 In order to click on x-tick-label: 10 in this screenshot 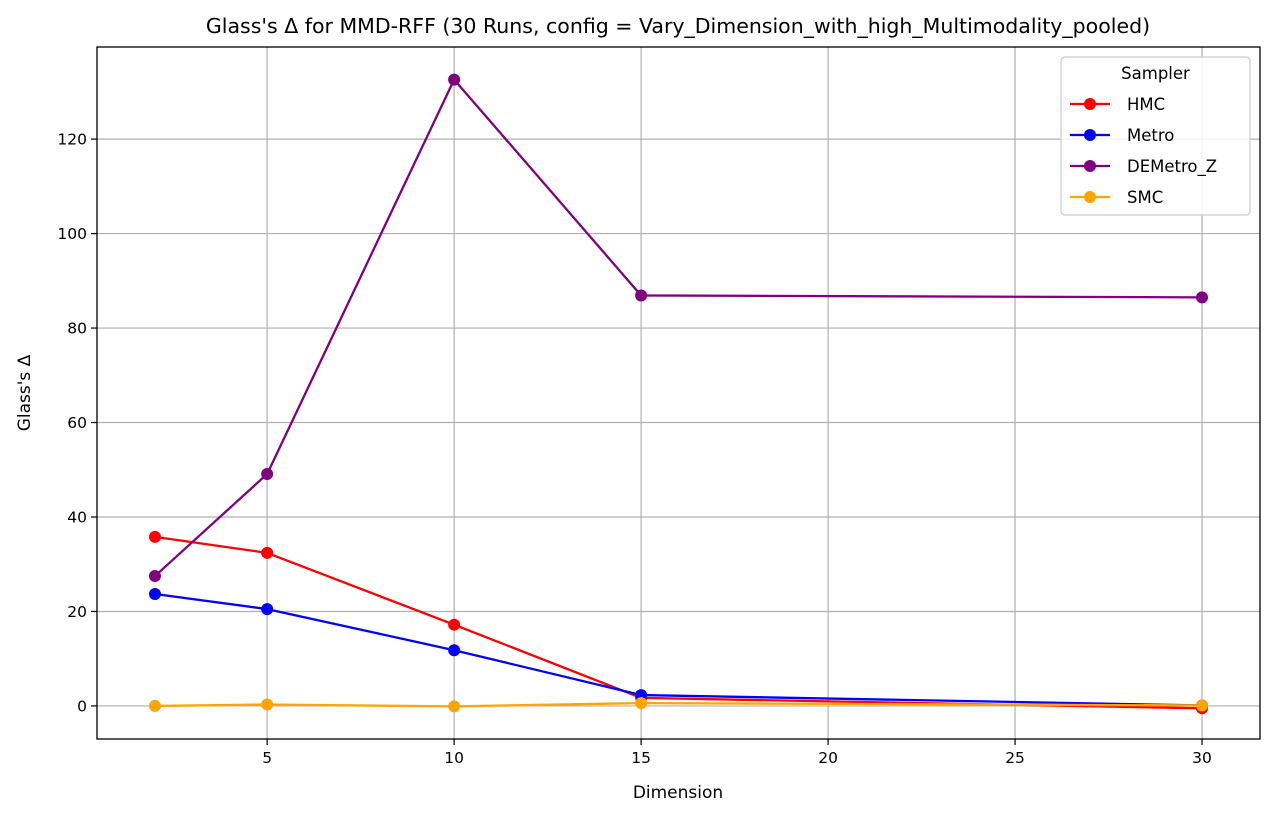, I will do `click(454, 758)`.